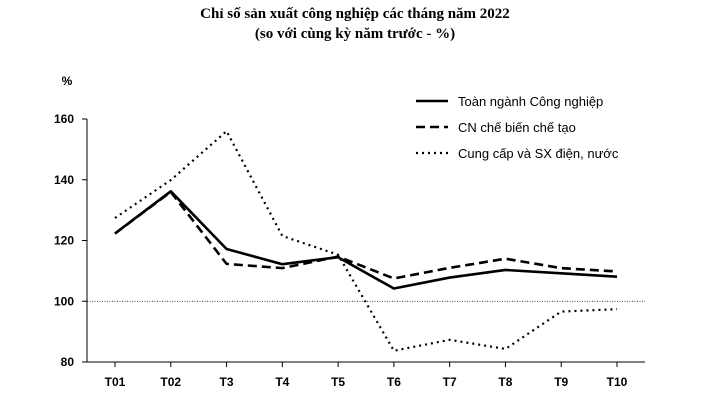 The image size is (710, 409). Describe the element at coordinates (64, 301) in the screenshot. I see `y-tick-label: 100` at that location.